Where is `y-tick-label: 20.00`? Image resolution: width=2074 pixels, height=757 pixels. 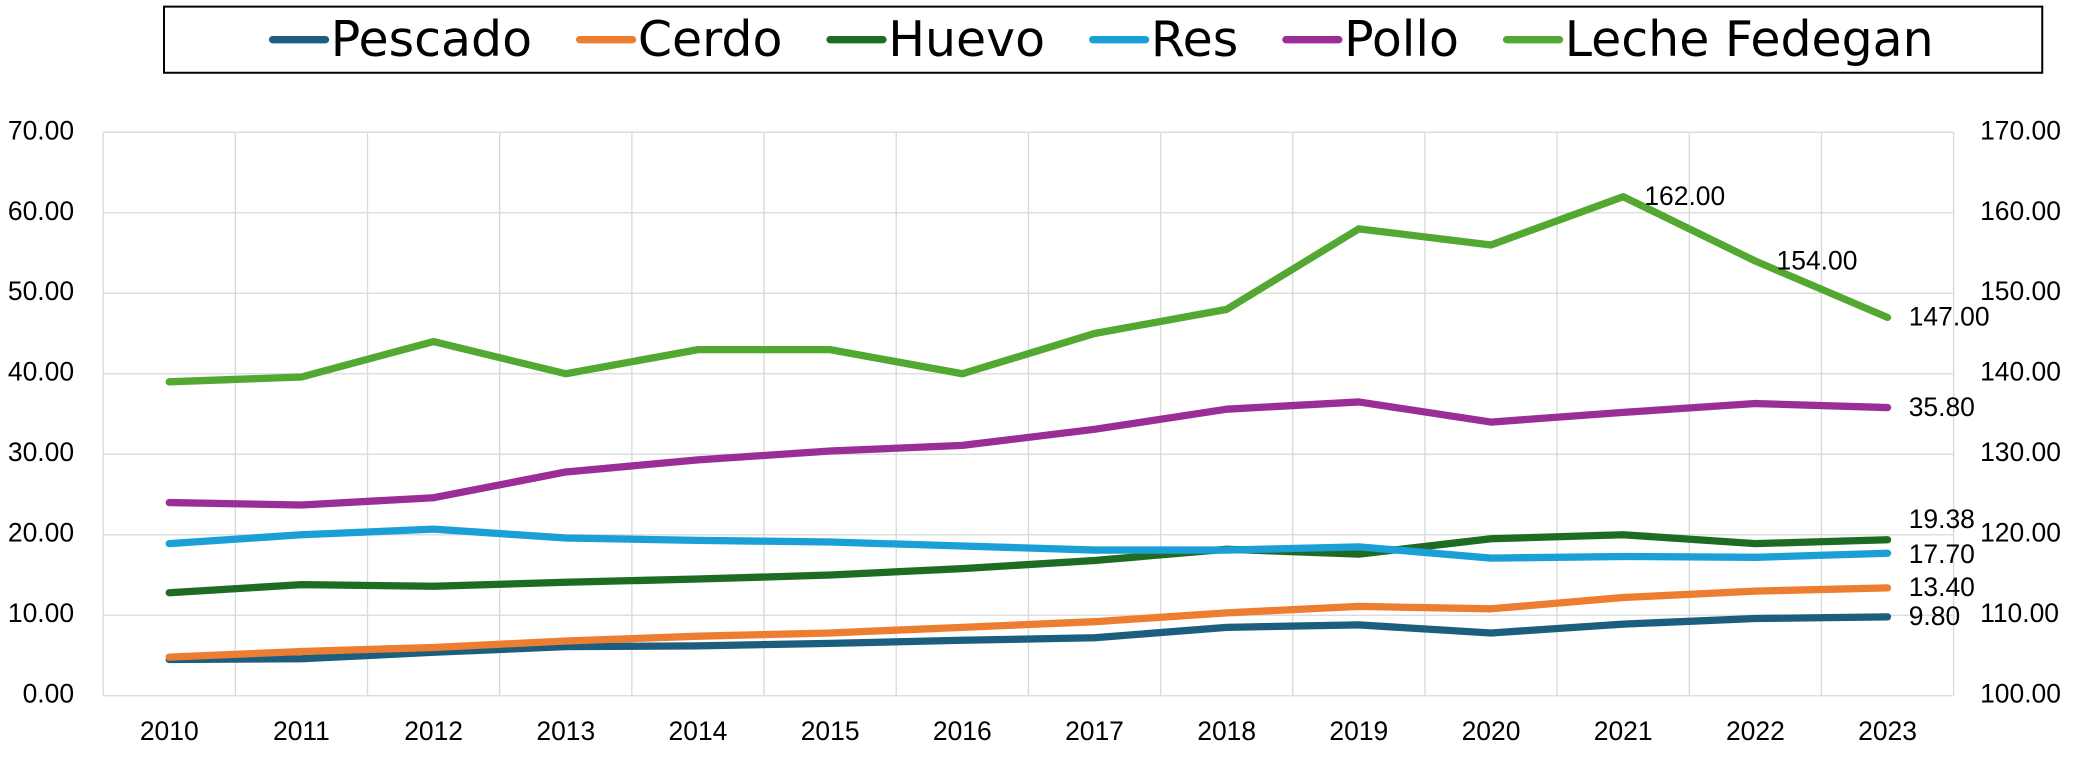 y-tick-label: 20.00 is located at coordinates (41, 533).